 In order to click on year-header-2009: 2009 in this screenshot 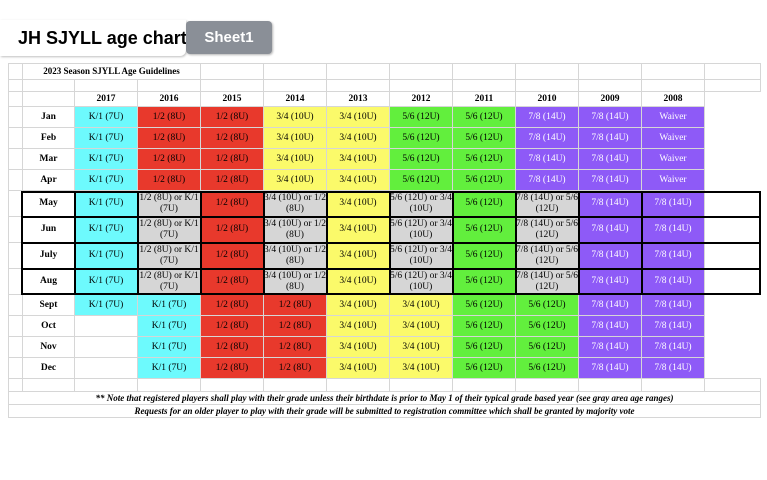, I will do `click(610, 99)`.